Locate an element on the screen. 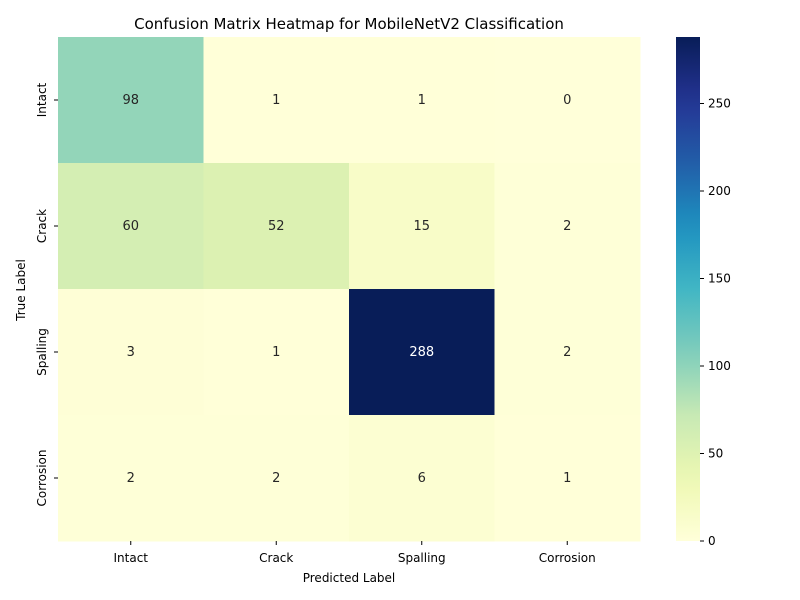 The image size is (800, 600). colorbar-tick-label: 150 is located at coordinates (719, 279).